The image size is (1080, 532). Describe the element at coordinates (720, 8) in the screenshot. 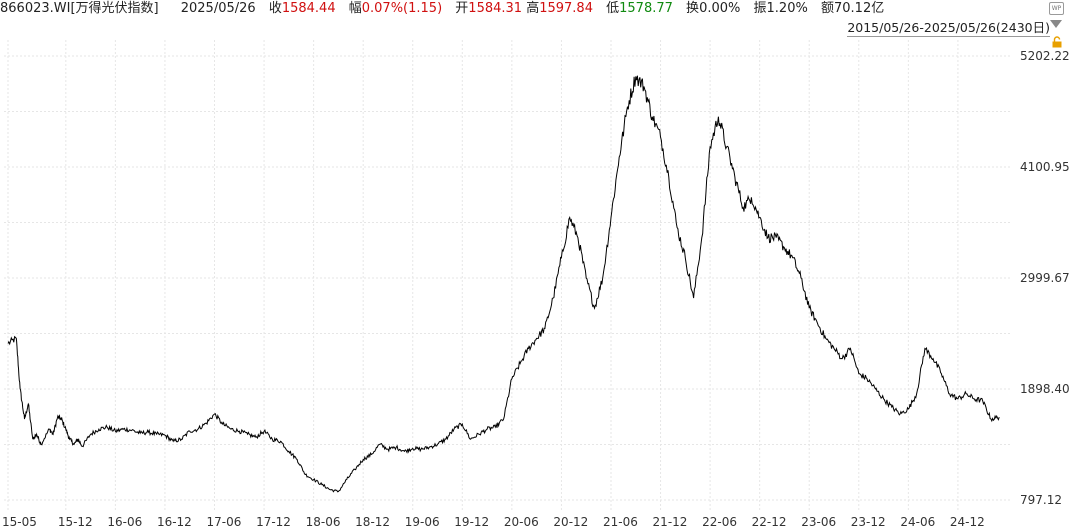

I see `turnover-value: 0.00%` at that location.